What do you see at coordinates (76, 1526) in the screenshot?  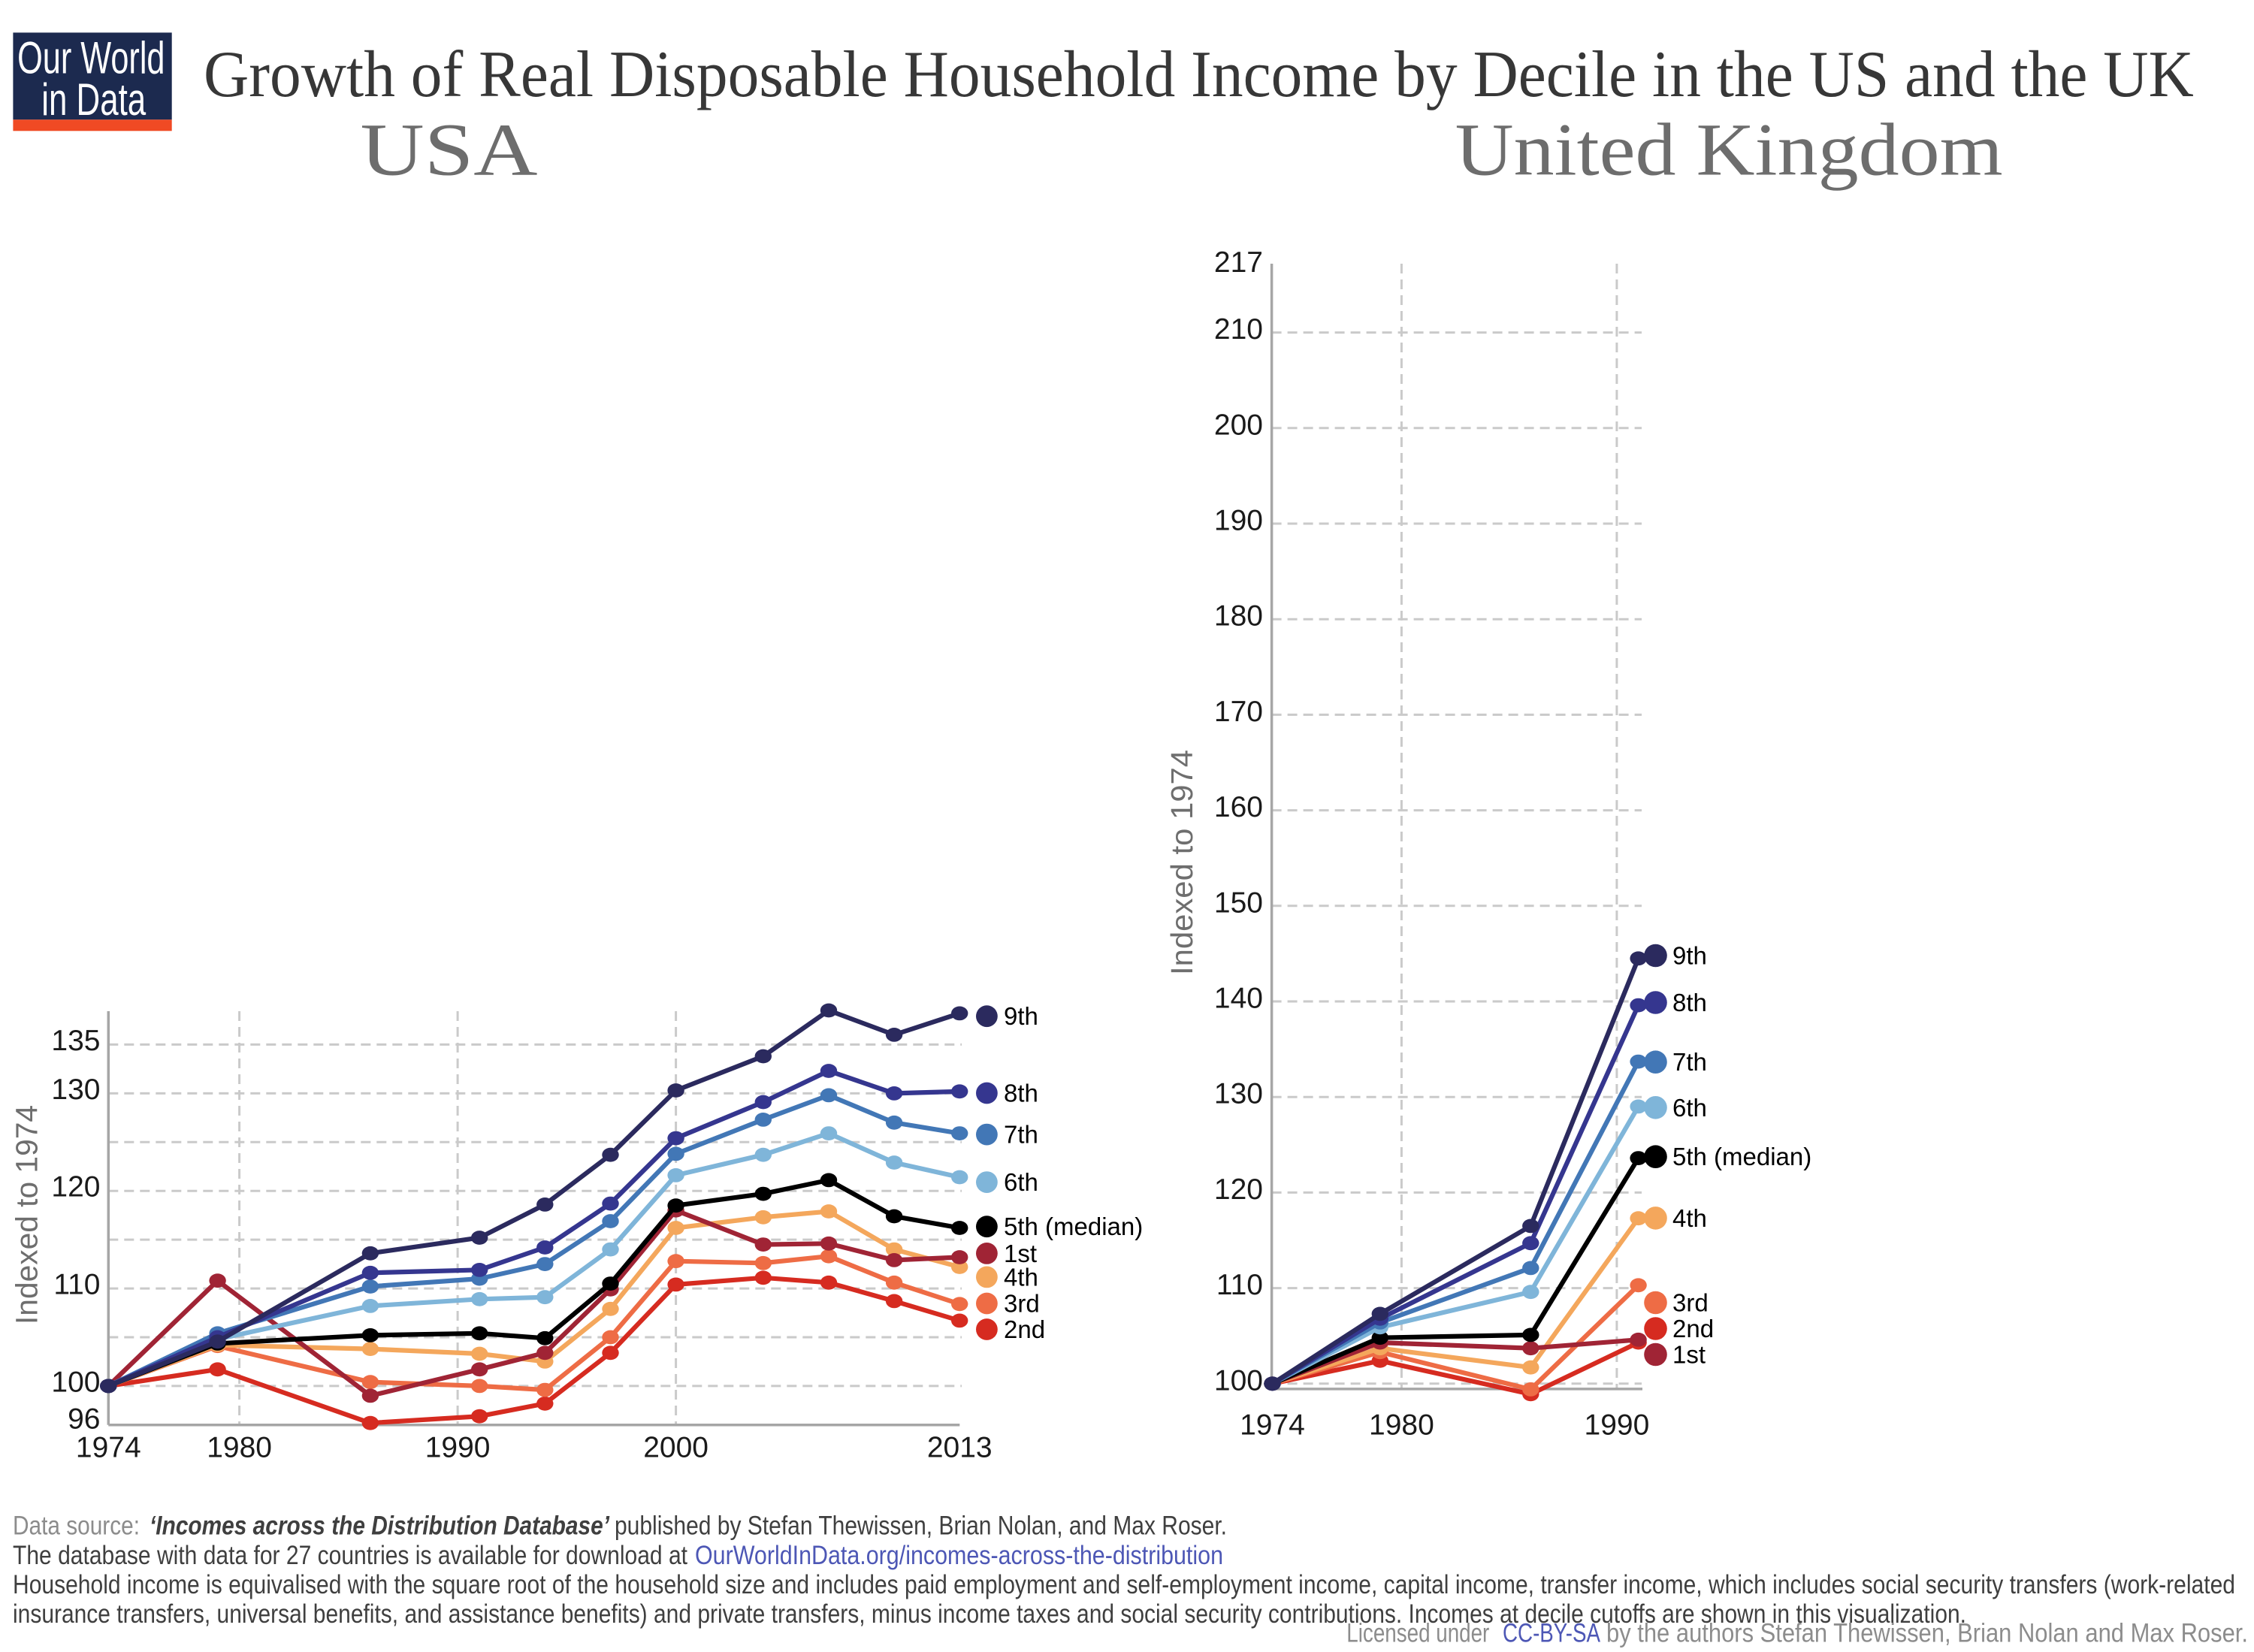 I see `svg-text: Data source:` at bounding box center [76, 1526].